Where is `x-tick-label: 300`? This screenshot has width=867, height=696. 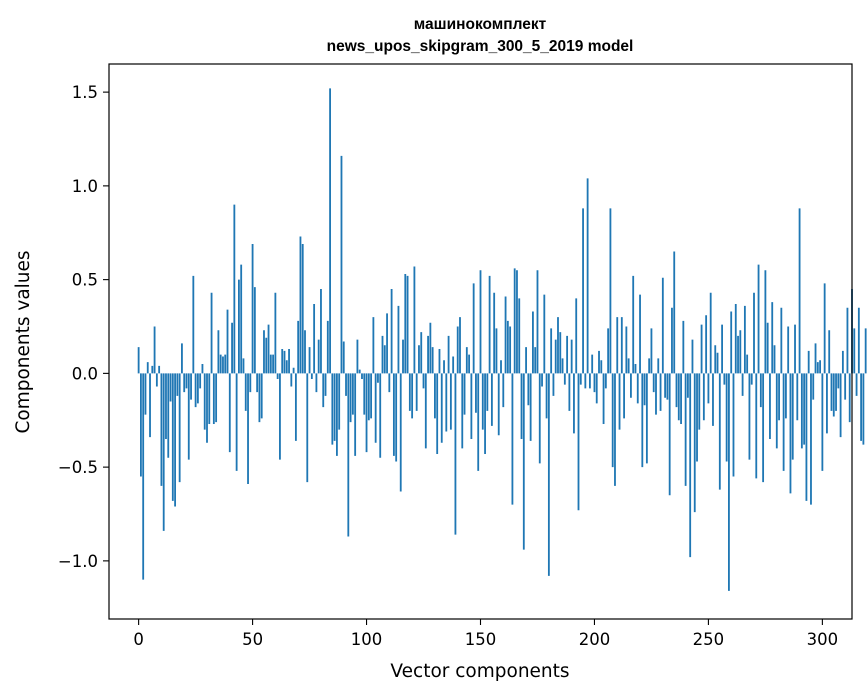 x-tick-label: 300 is located at coordinates (823, 639).